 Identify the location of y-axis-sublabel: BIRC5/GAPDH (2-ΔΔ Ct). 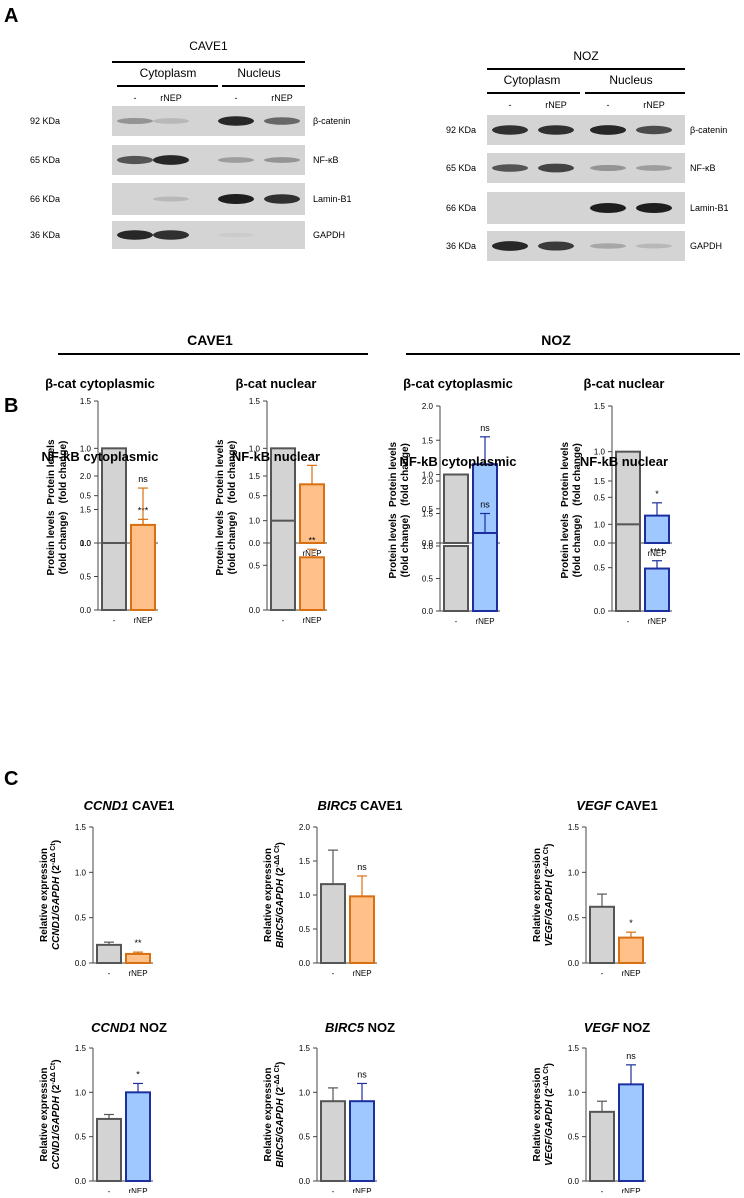
(280, 895).